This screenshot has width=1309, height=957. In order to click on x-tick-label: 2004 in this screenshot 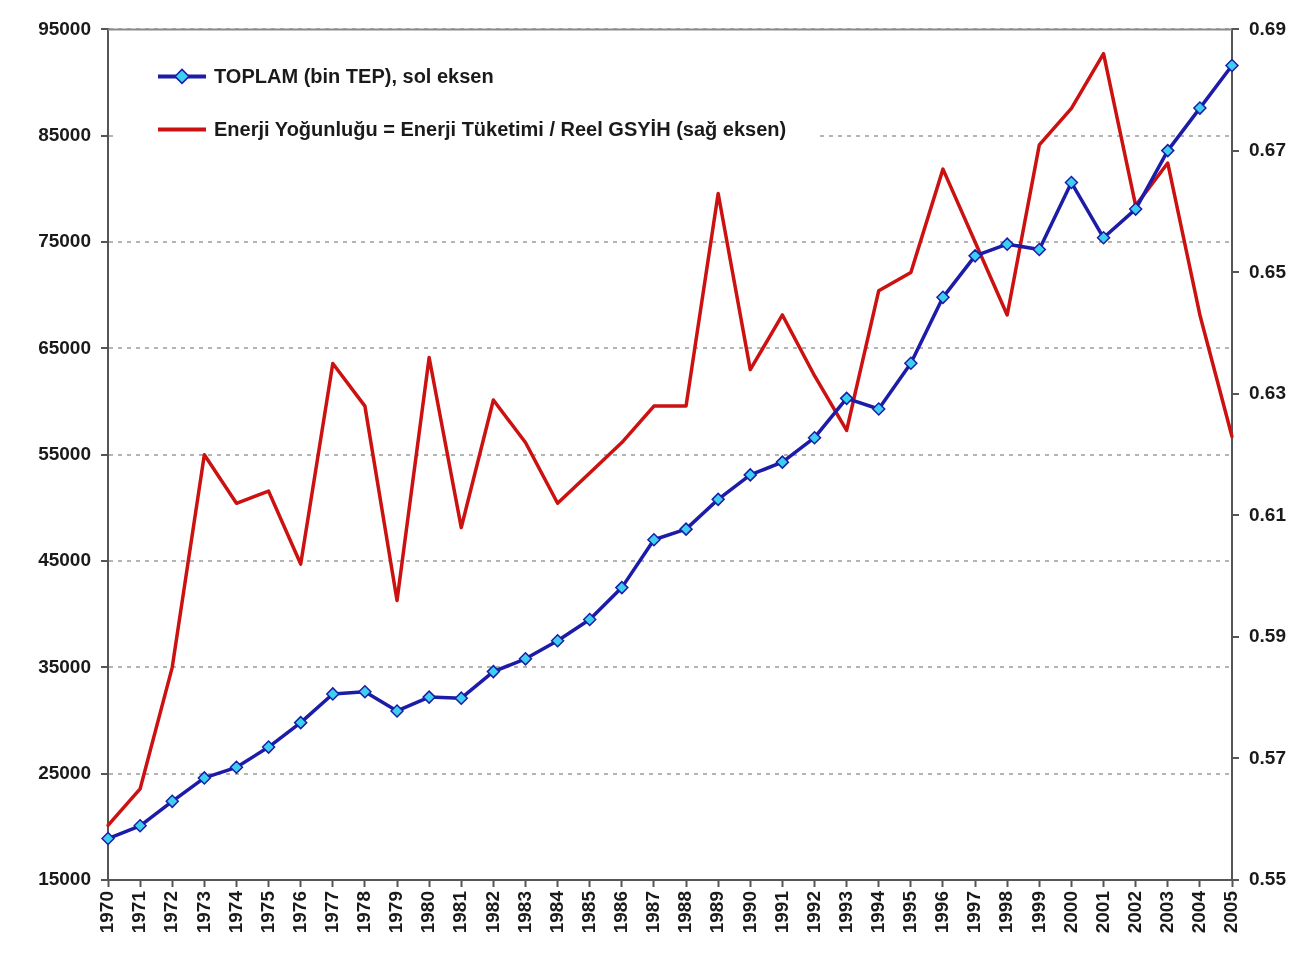, I will do `click(1199, 912)`.